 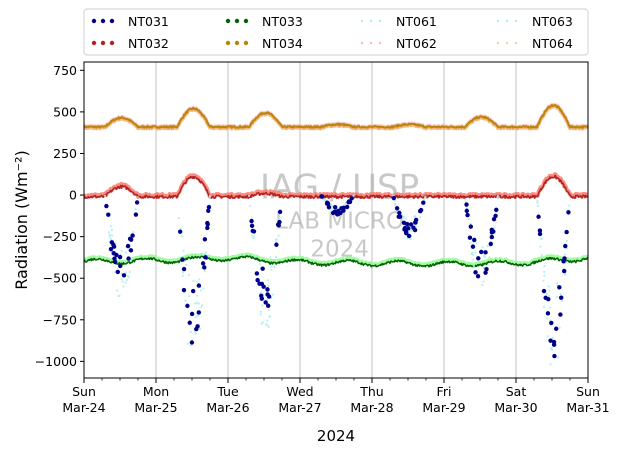 What do you see at coordinates (336, 436) in the screenshot?
I see `x-axis-label: 2024` at bounding box center [336, 436].